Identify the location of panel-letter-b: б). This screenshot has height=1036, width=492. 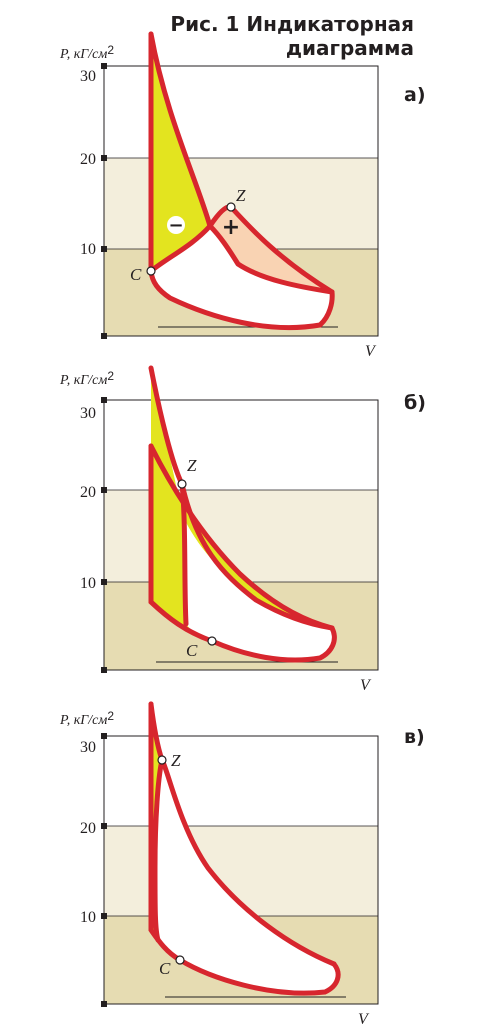
(415, 403).